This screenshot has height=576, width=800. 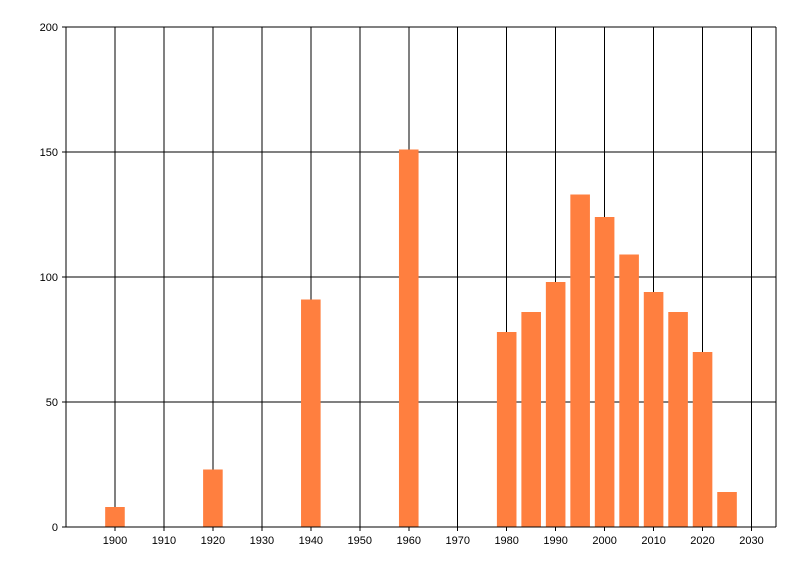 I want to click on bar-1990, so click(x=555, y=404).